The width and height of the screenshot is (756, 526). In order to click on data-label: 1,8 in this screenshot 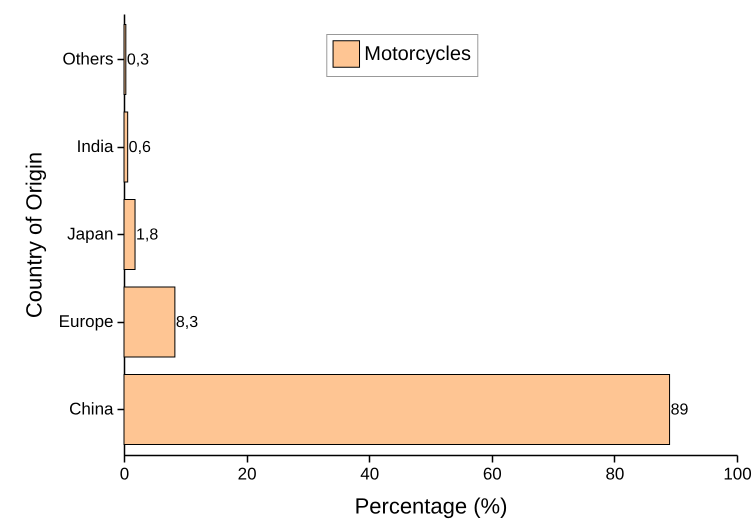, I will do `click(147, 235)`.